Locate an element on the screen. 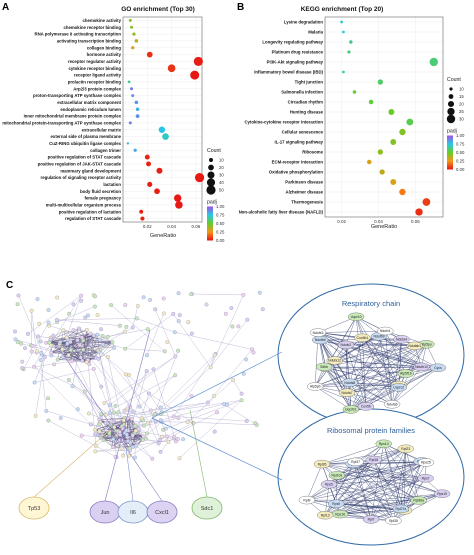  zoom-line-upper is located at coordinates (217, 385).